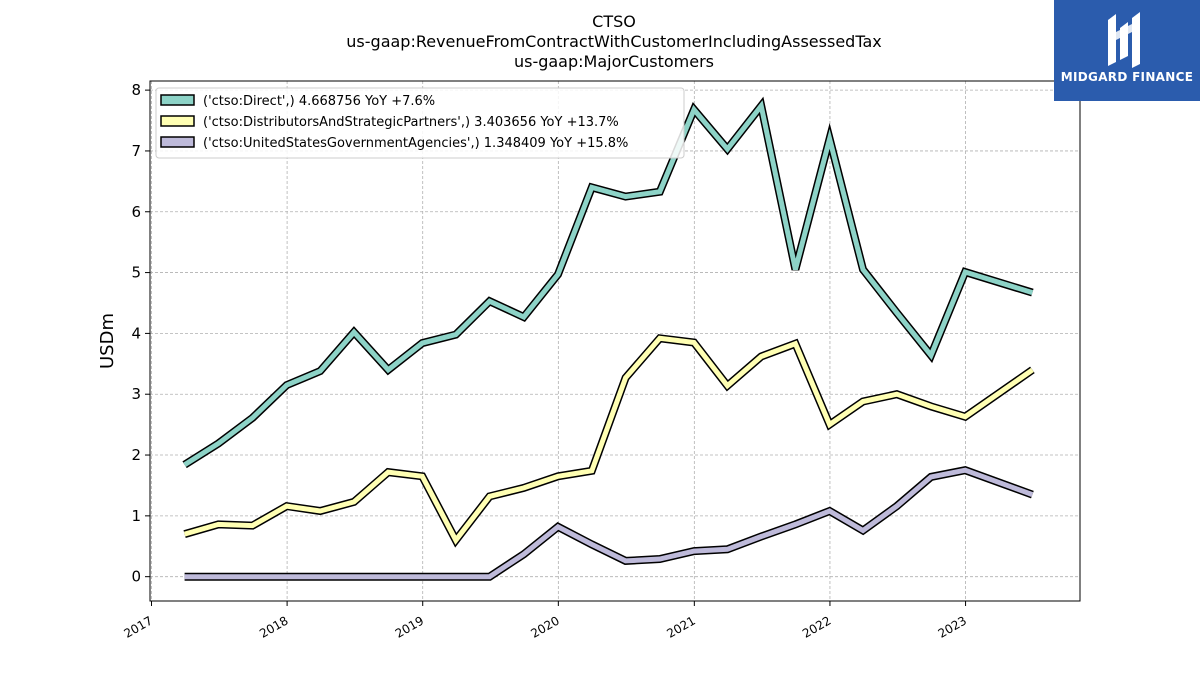  What do you see at coordinates (136, 90) in the screenshot?
I see `y-tick-label: 8` at bounding box center [136, 90].